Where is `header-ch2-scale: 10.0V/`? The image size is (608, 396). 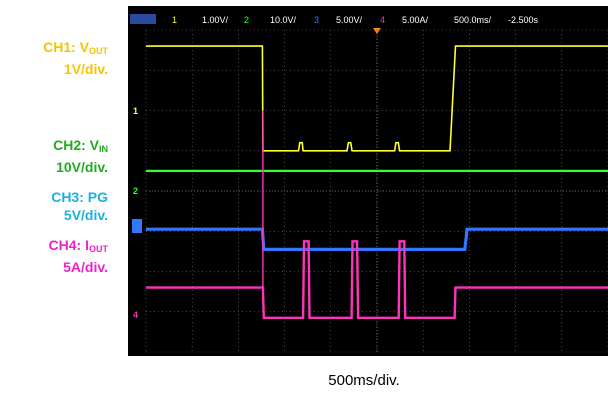
header-ch2-scale: 10.0V/ is located at coordinates (283, 20).